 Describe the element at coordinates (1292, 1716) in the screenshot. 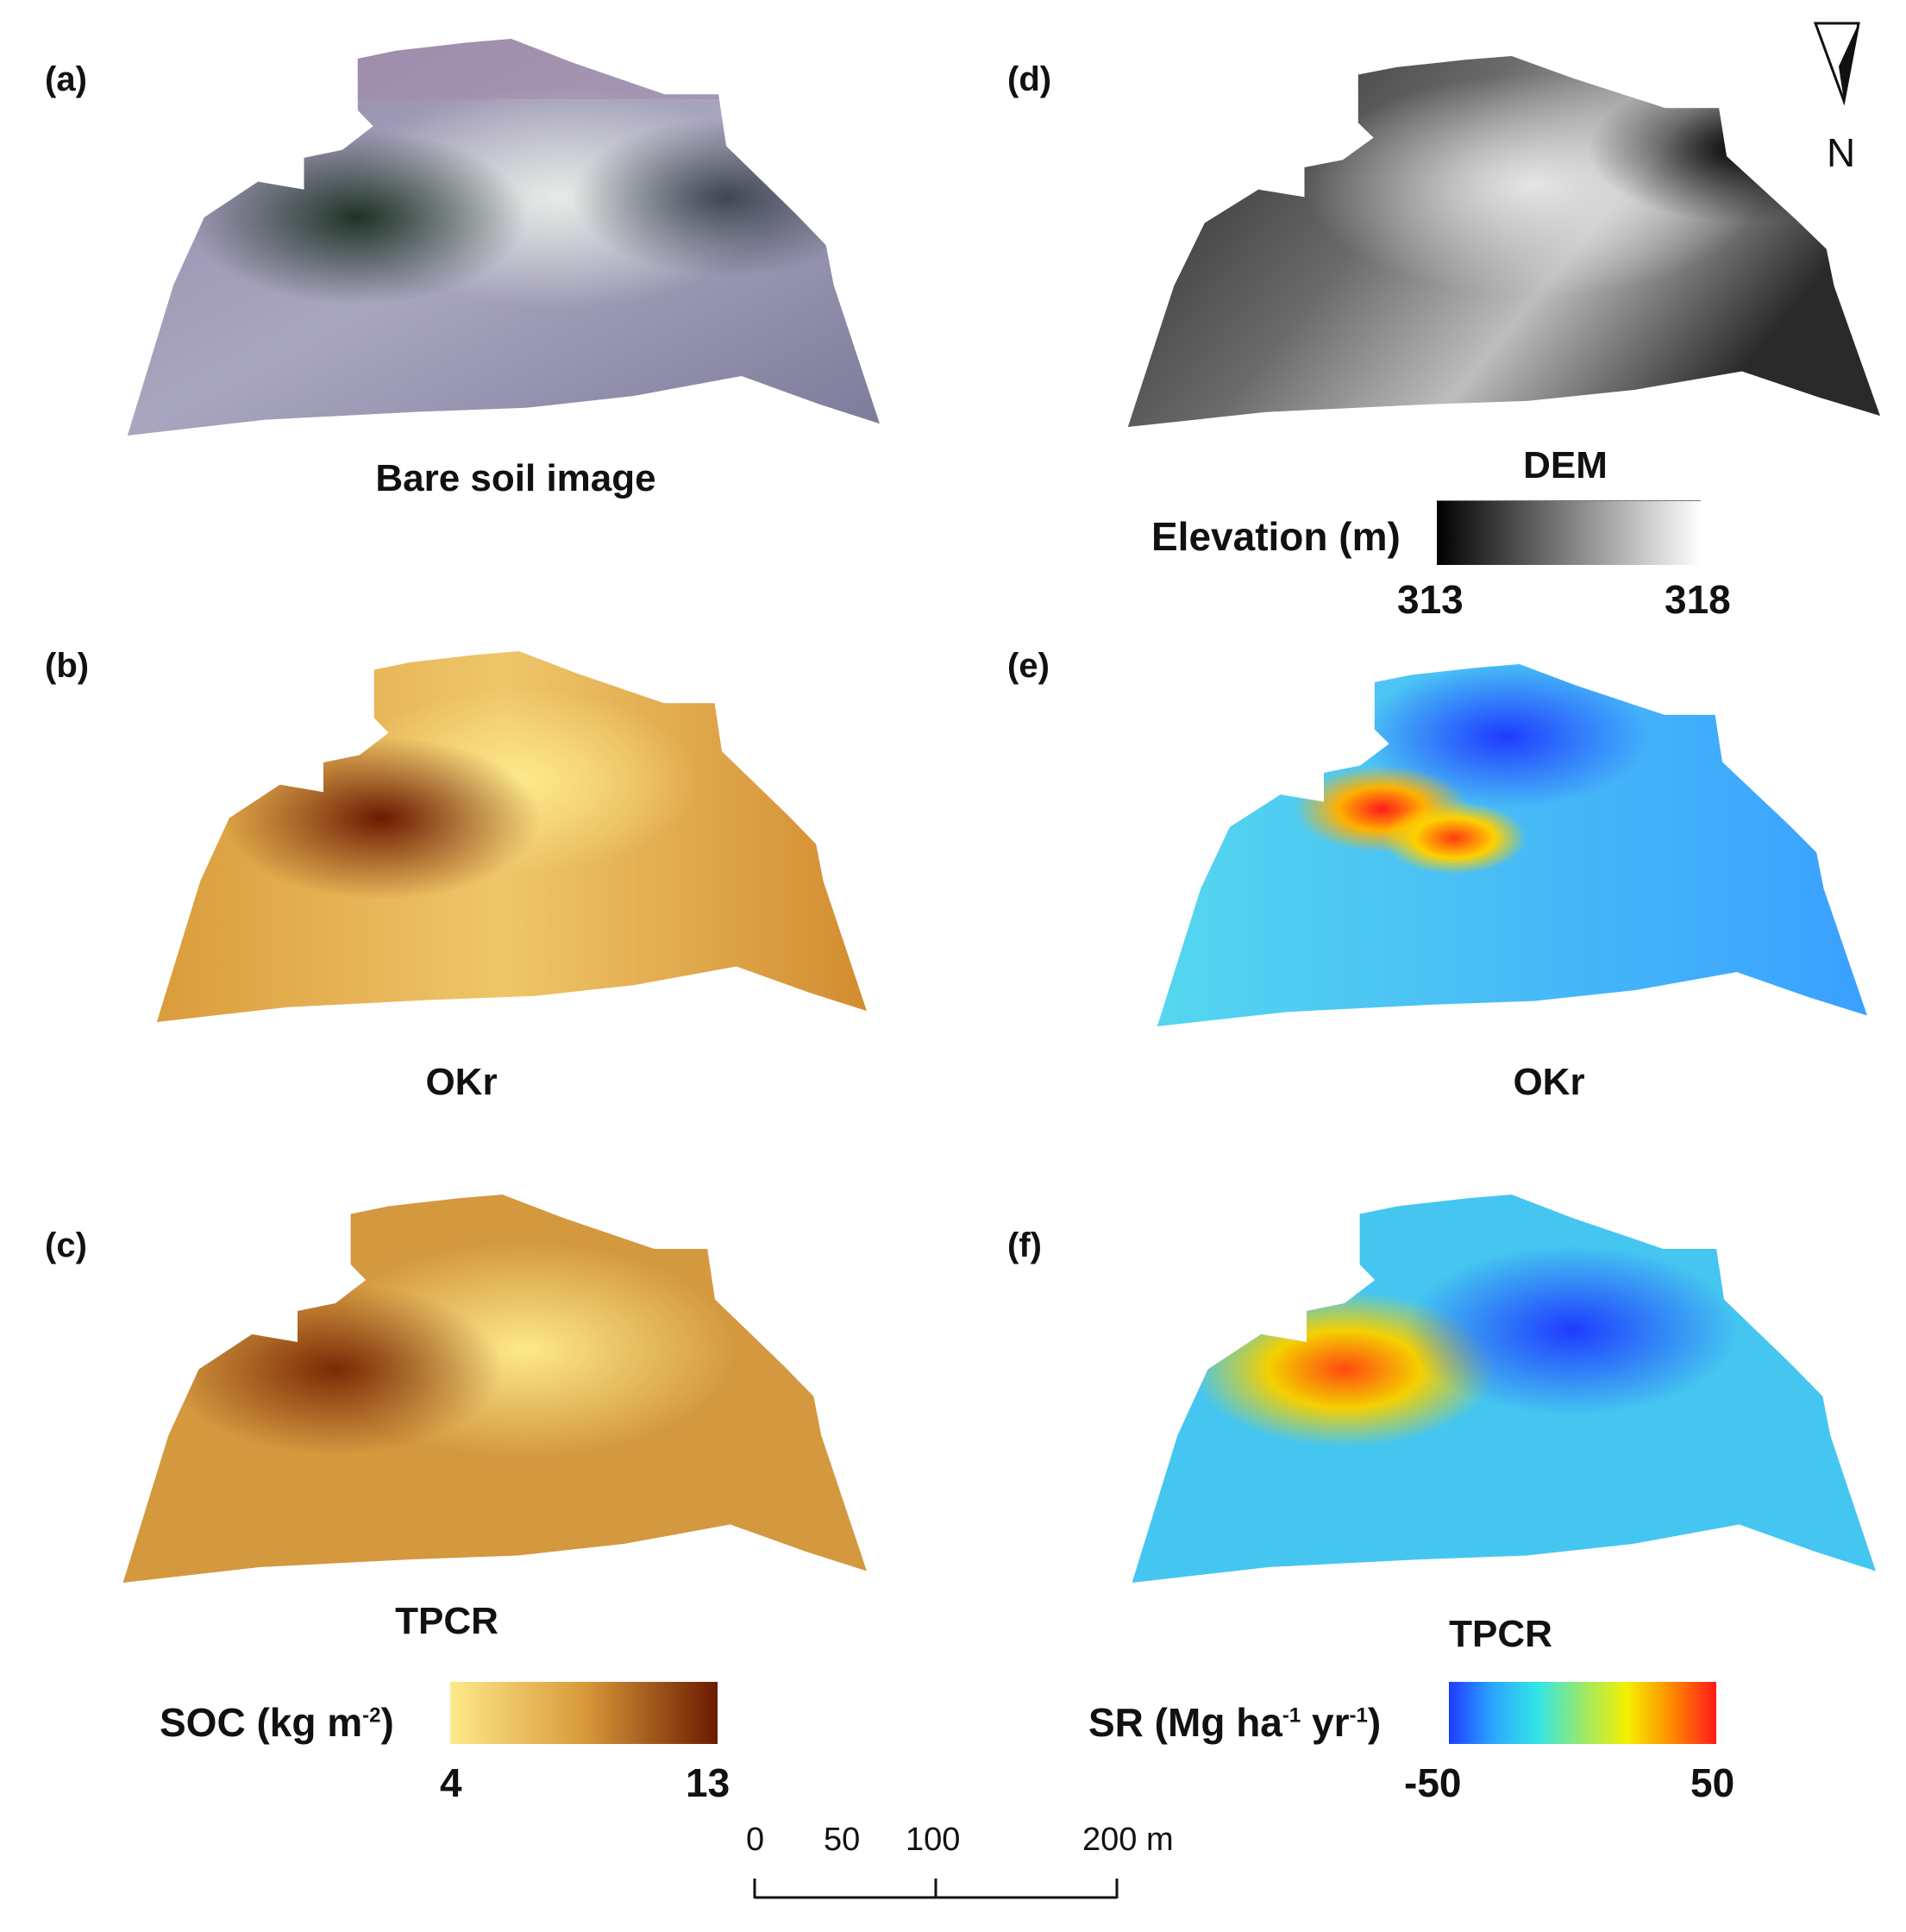

I see `sr-label-sup1: -1` at that location.